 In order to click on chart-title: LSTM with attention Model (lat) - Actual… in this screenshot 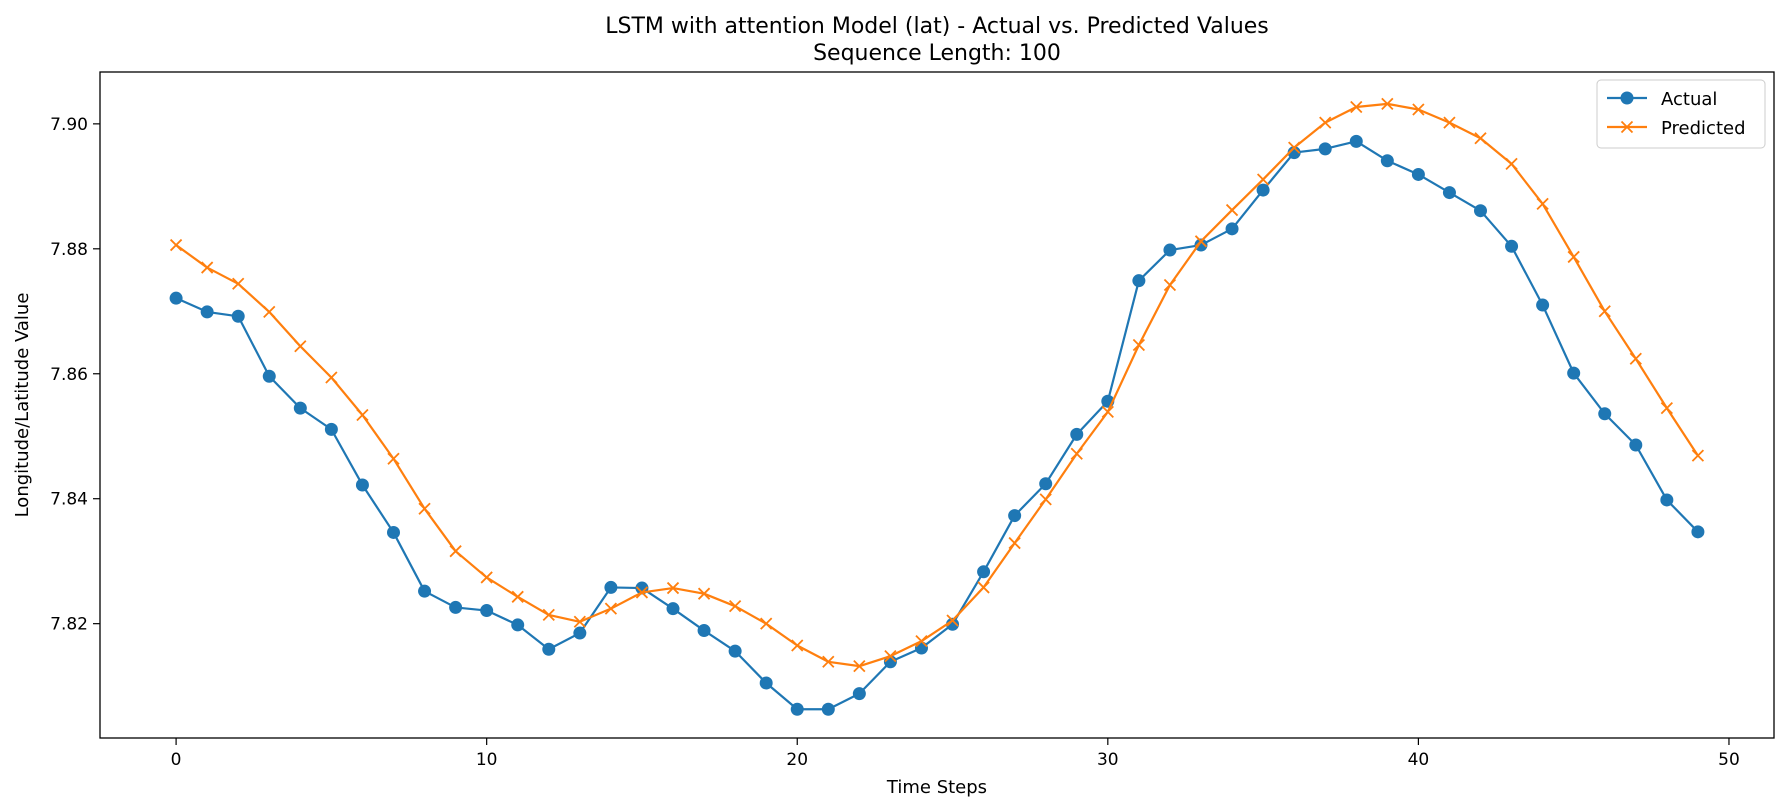, I will do `click(937, 26)`.